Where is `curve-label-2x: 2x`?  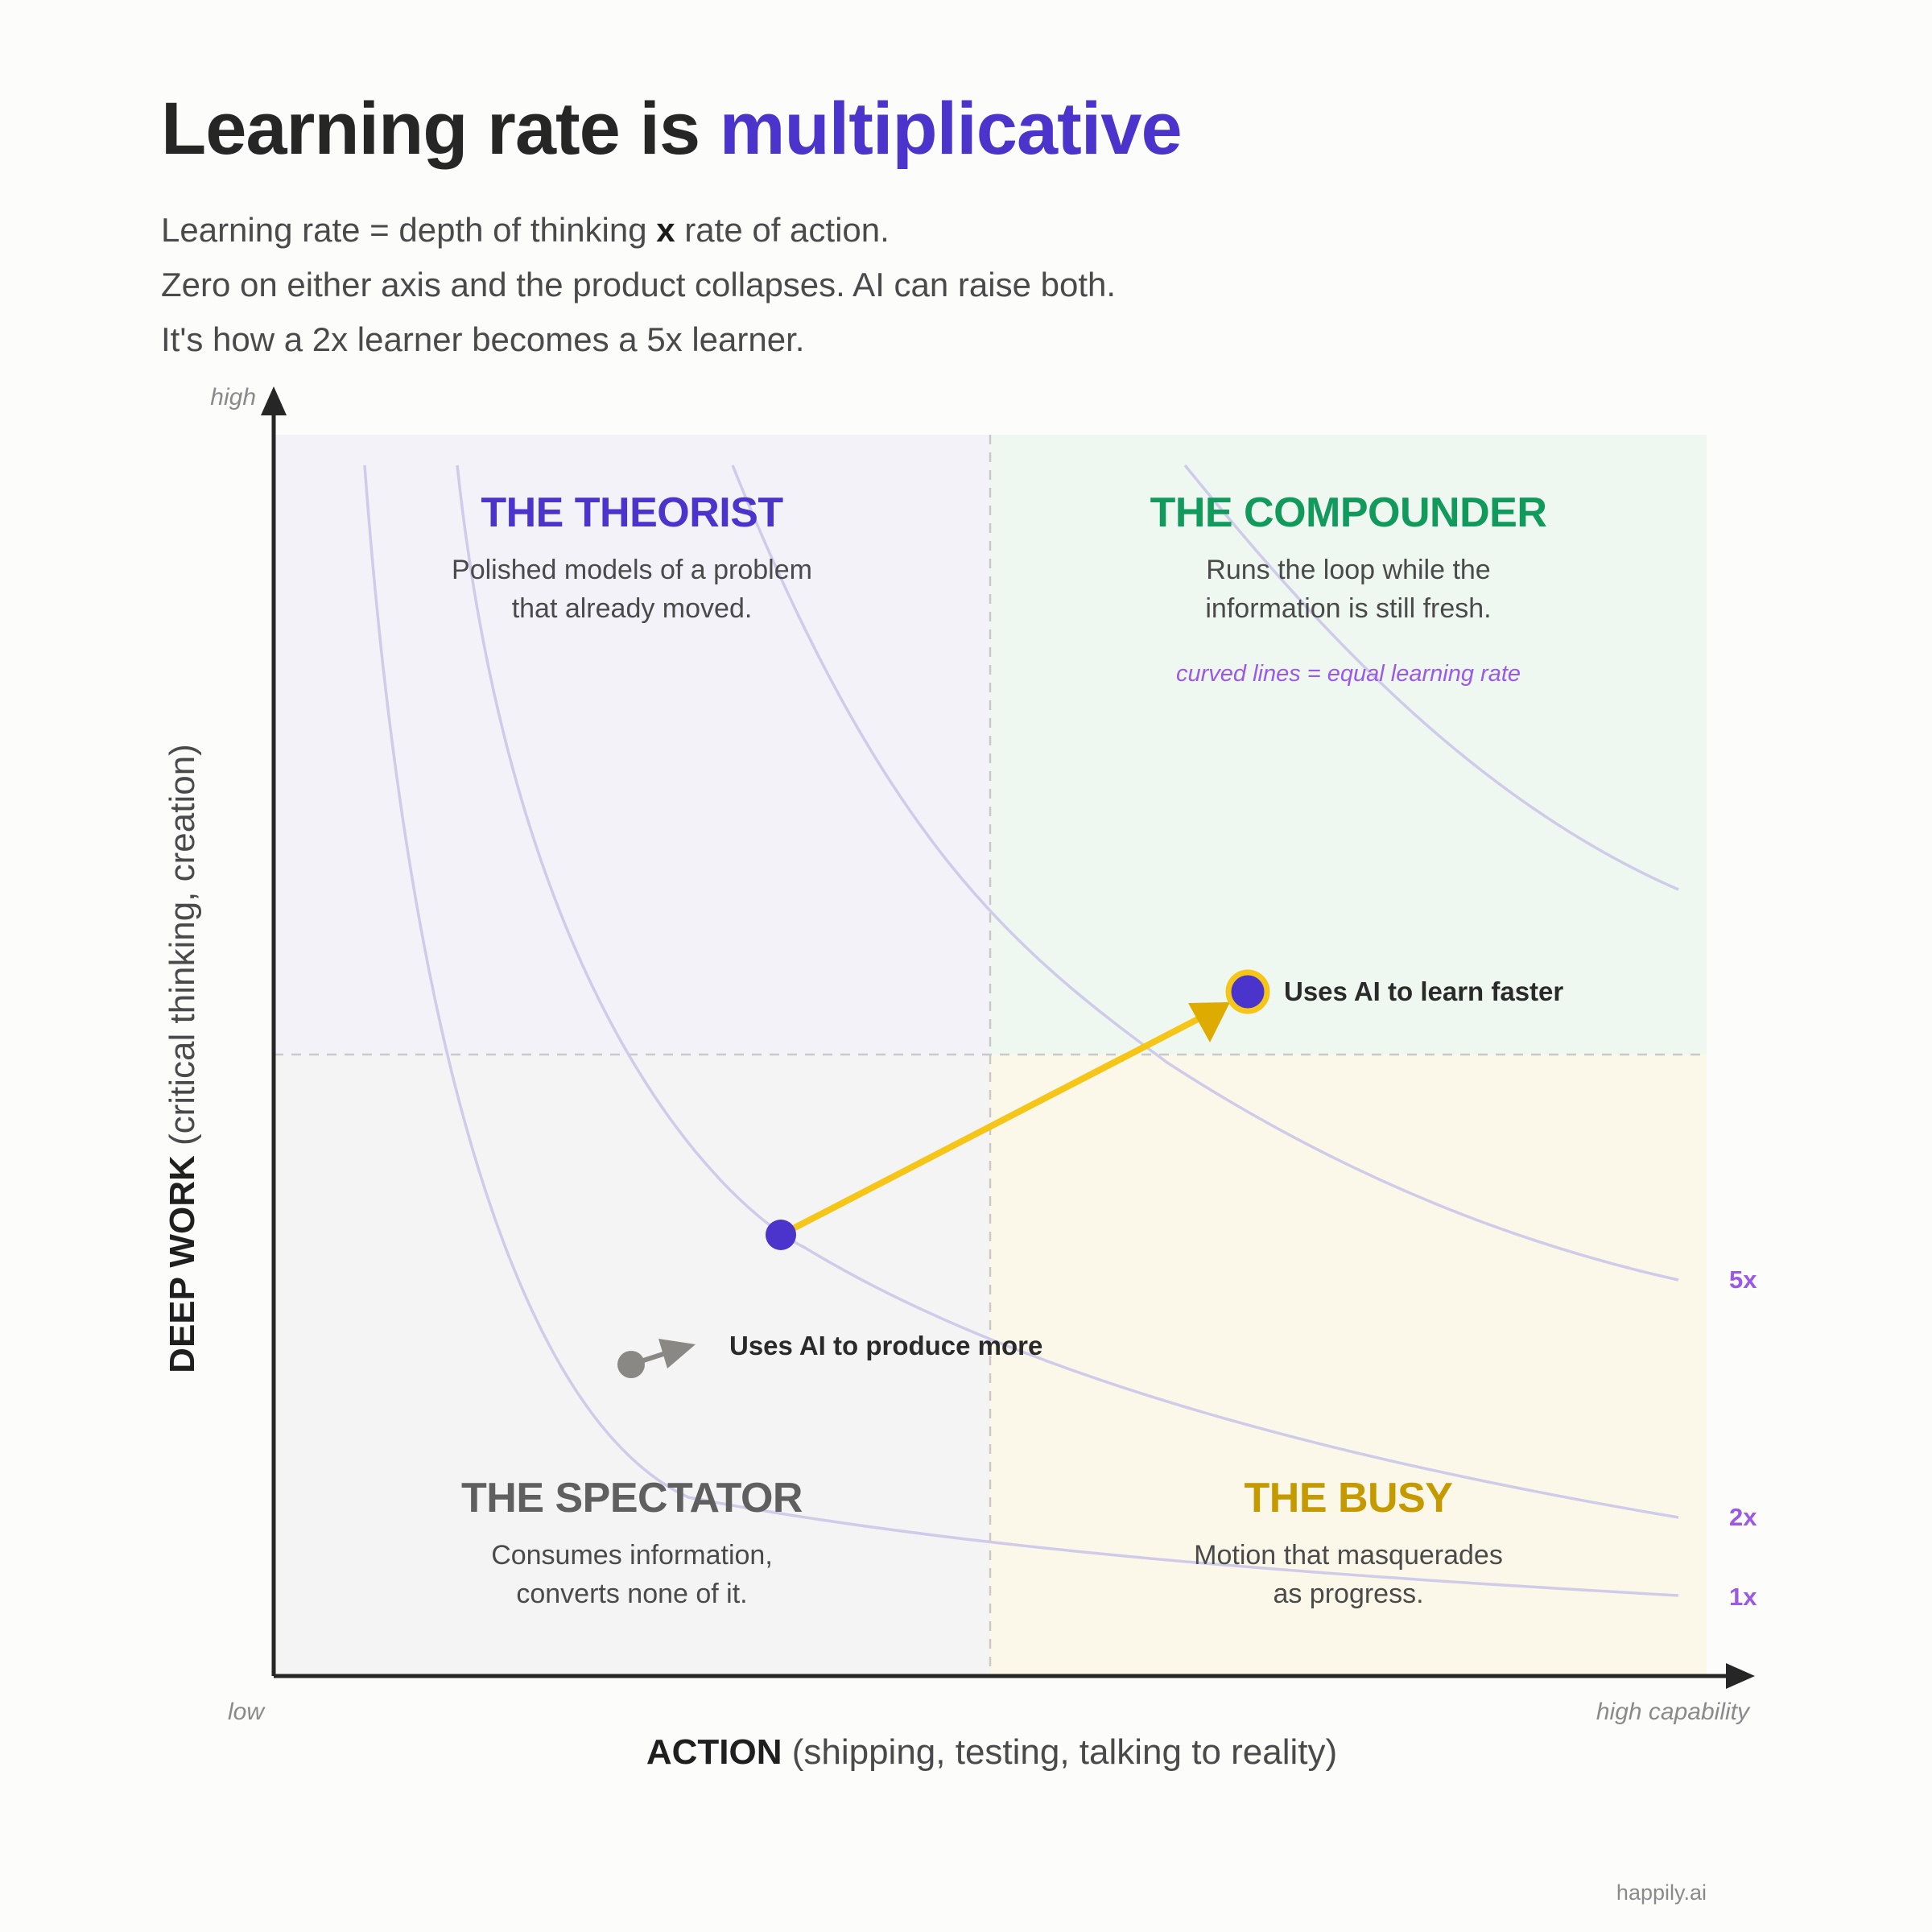 curve-label-2x: 2x is located at coordinates (1743, 1517).